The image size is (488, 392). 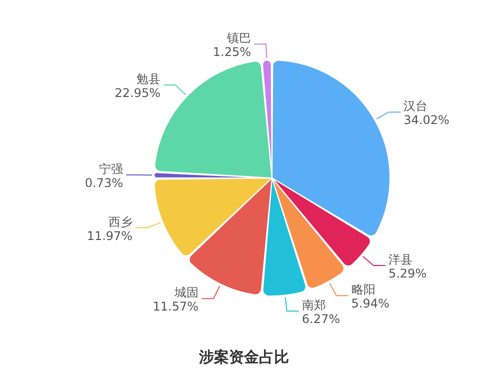 I want to click on text: 涉案资金占比, so click(x=243, y=357).